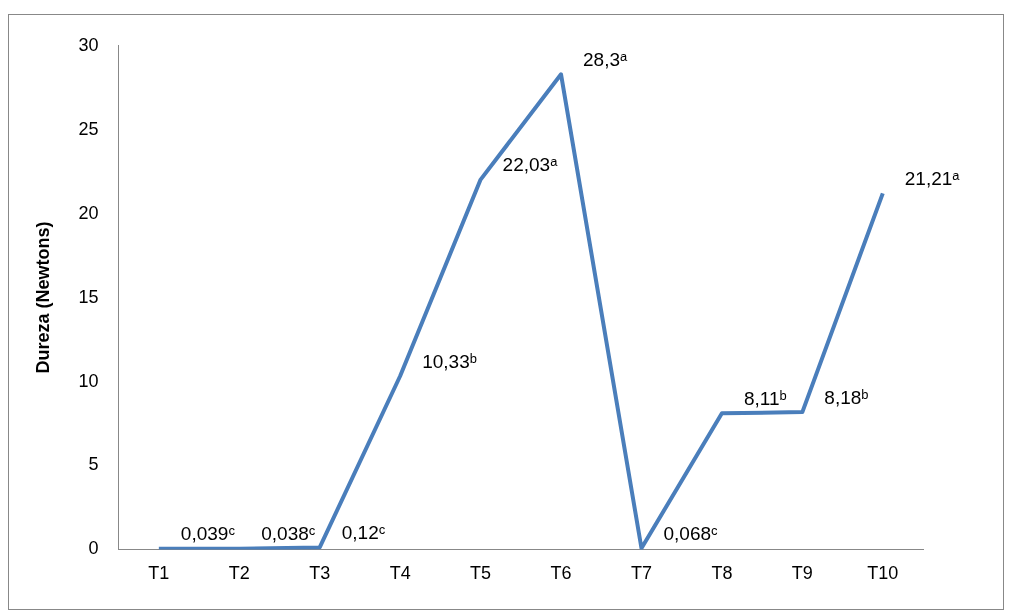 Image resolution: width=1011 pixels, height=614 pixels. I want to click on data-label: 0,12ᶜ, so click(363, 533).